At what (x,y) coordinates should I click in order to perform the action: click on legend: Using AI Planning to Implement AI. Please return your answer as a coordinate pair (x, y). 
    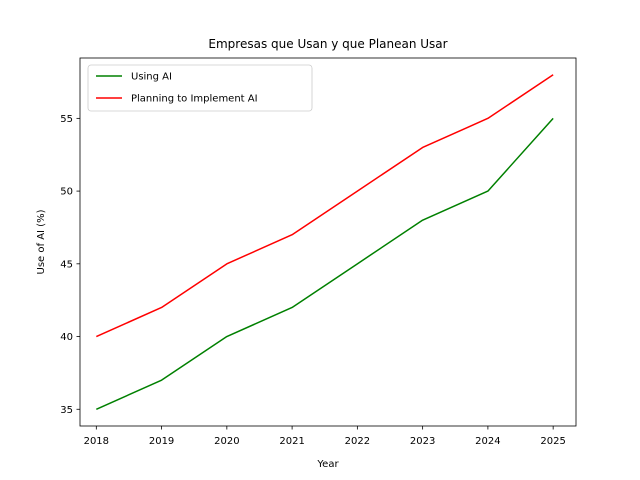
    Looking at the image, I should click on (200, 88).